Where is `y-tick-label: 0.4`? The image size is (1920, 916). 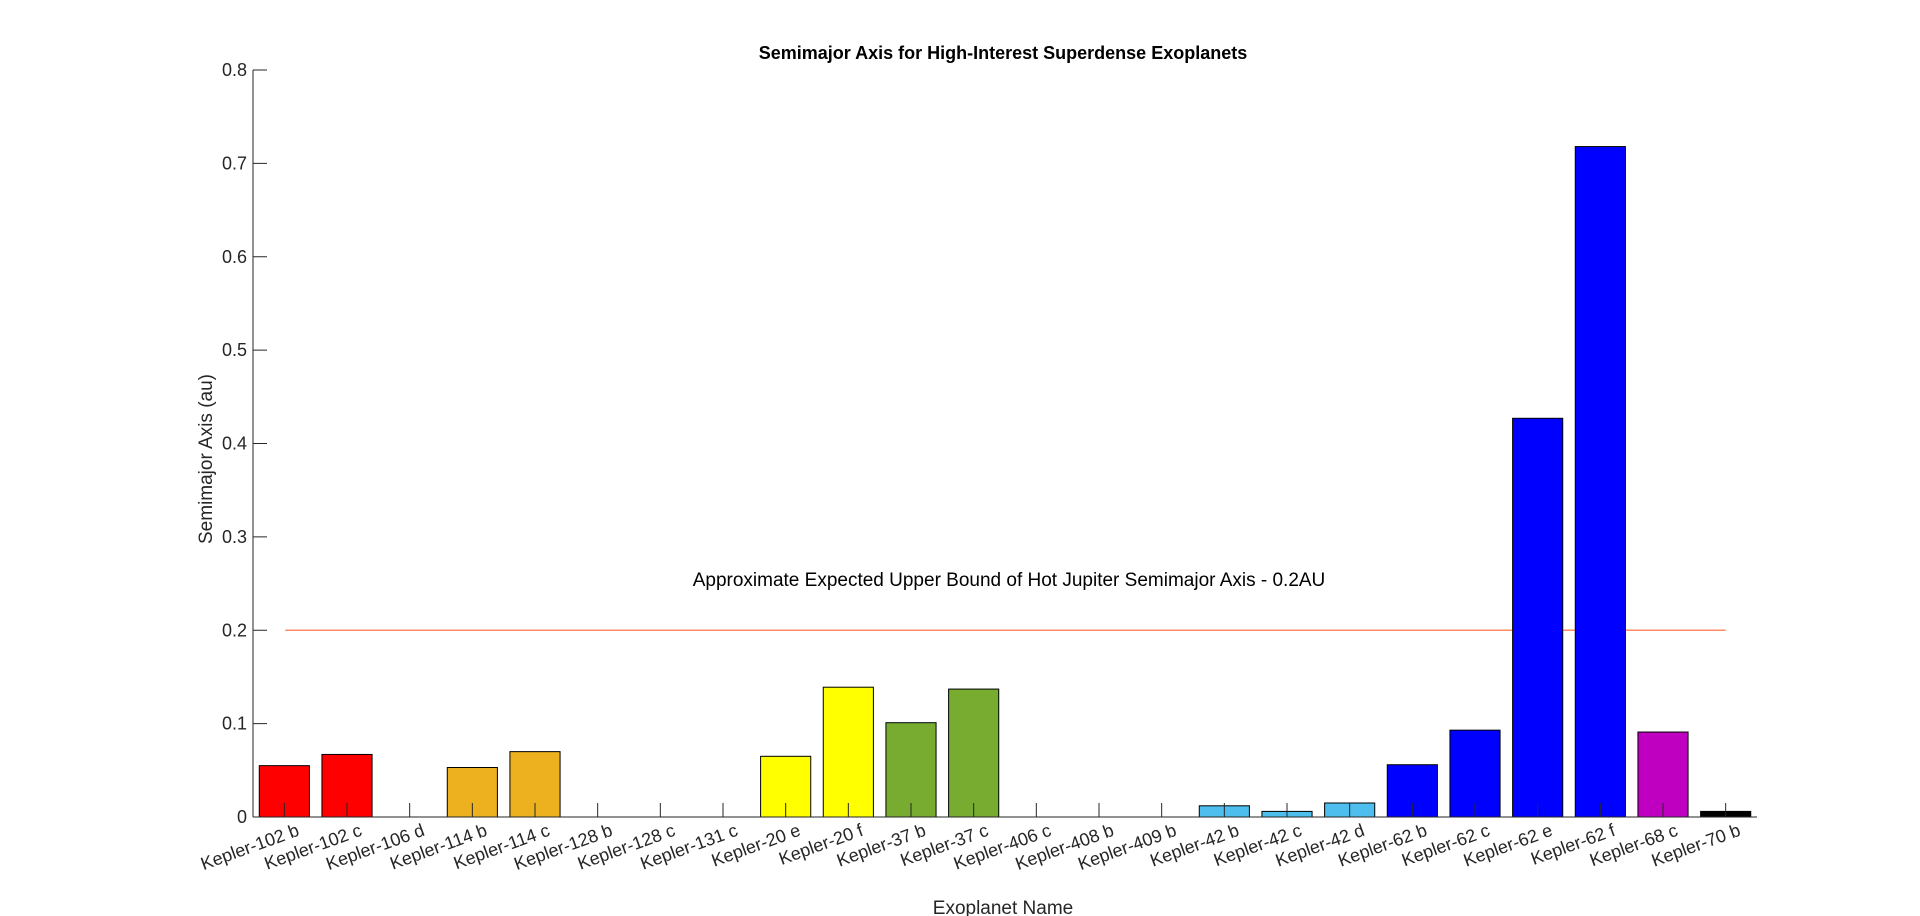 y-tick-label: 0.4 is located at coordinates (234, 444).